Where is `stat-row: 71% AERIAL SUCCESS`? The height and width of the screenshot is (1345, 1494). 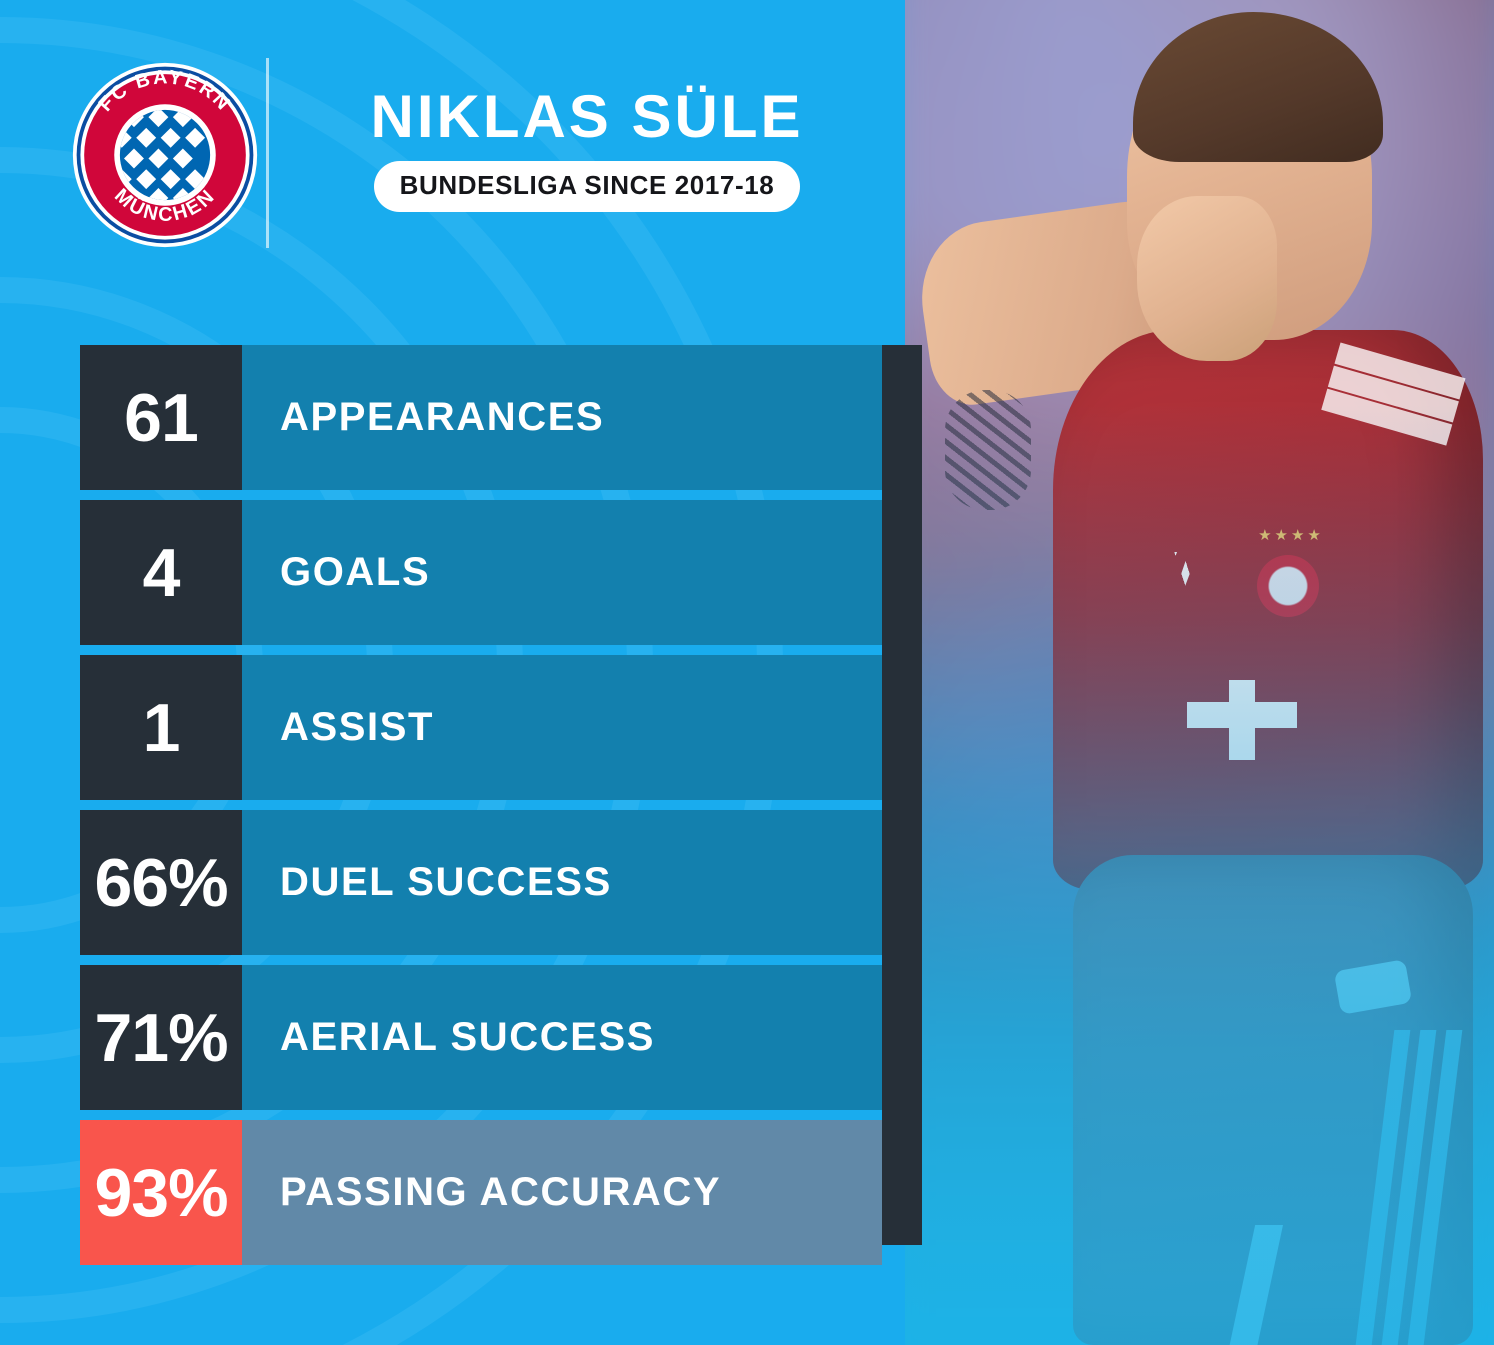
stat-row: 71% AERIAL SUCCESS is located at coordinates (481, 1037).